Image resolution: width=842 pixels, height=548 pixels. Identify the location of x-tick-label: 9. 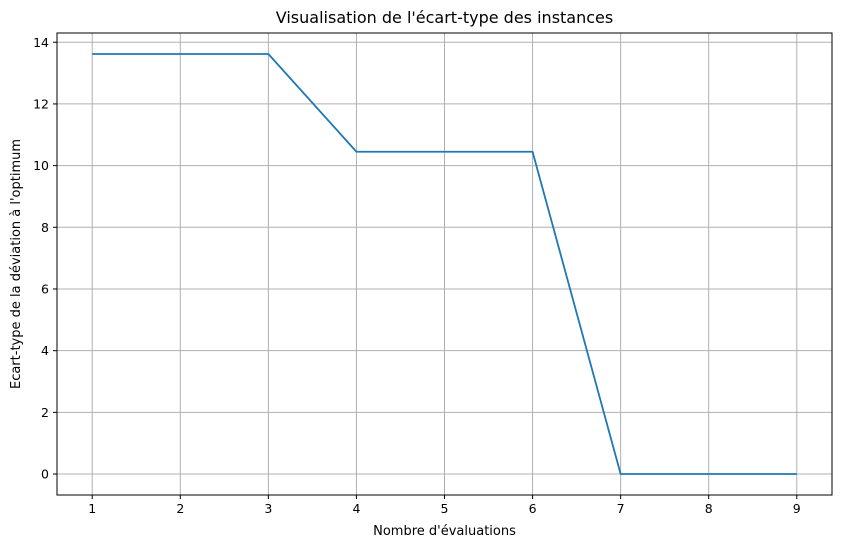
(797, 508).